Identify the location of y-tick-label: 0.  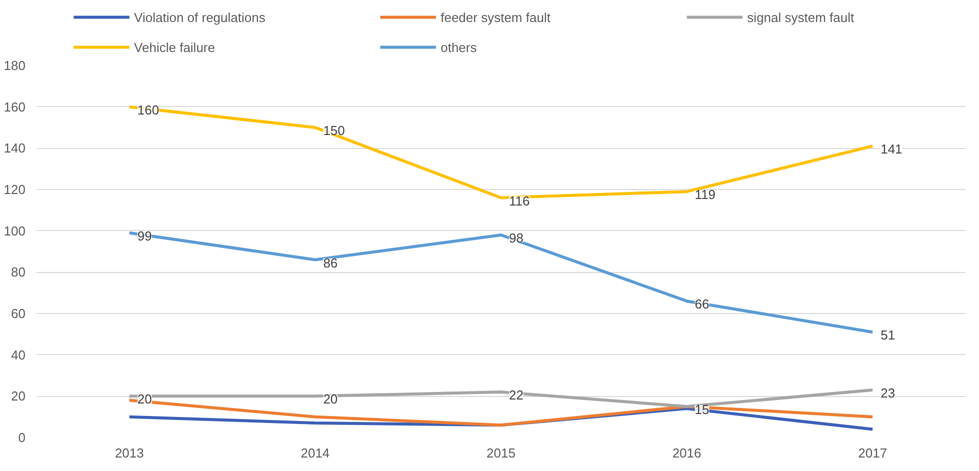
(22, 437).